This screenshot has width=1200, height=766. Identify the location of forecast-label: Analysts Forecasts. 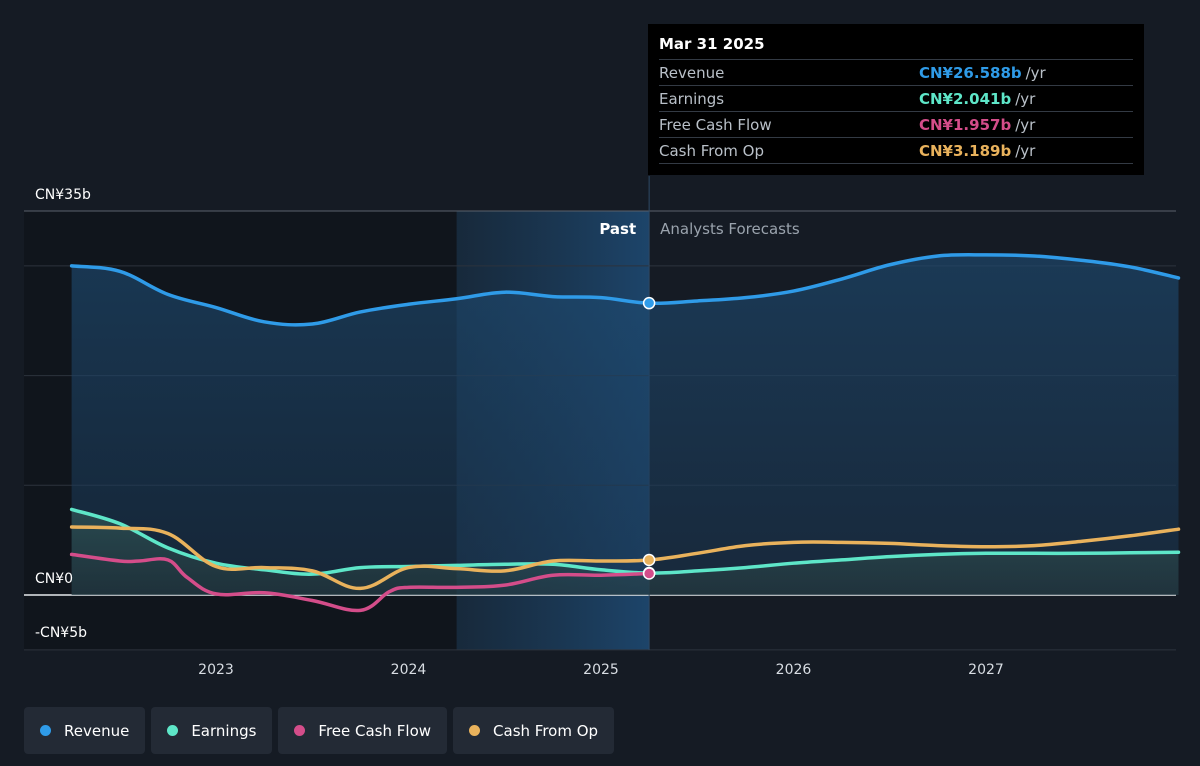
(730, 229).